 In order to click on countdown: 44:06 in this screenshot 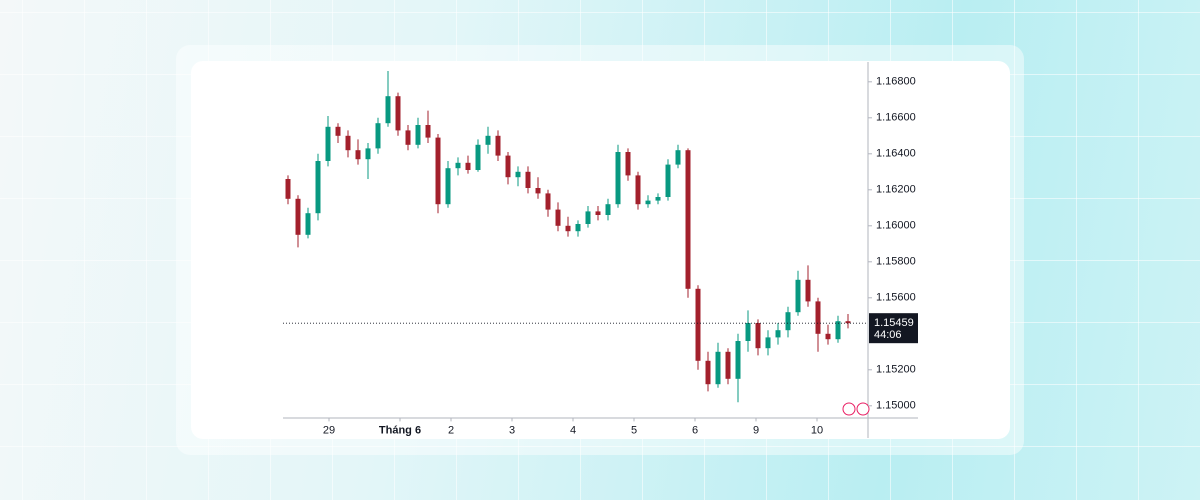, I will do `click(888, 335)`.